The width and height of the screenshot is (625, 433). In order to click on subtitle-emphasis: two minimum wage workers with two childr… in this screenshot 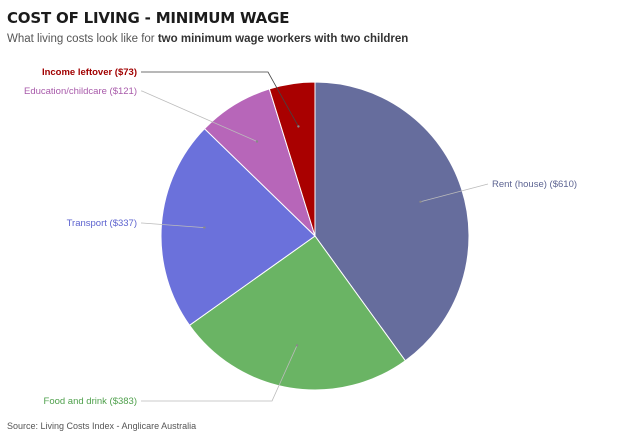, I will do `click(283, 39)`.